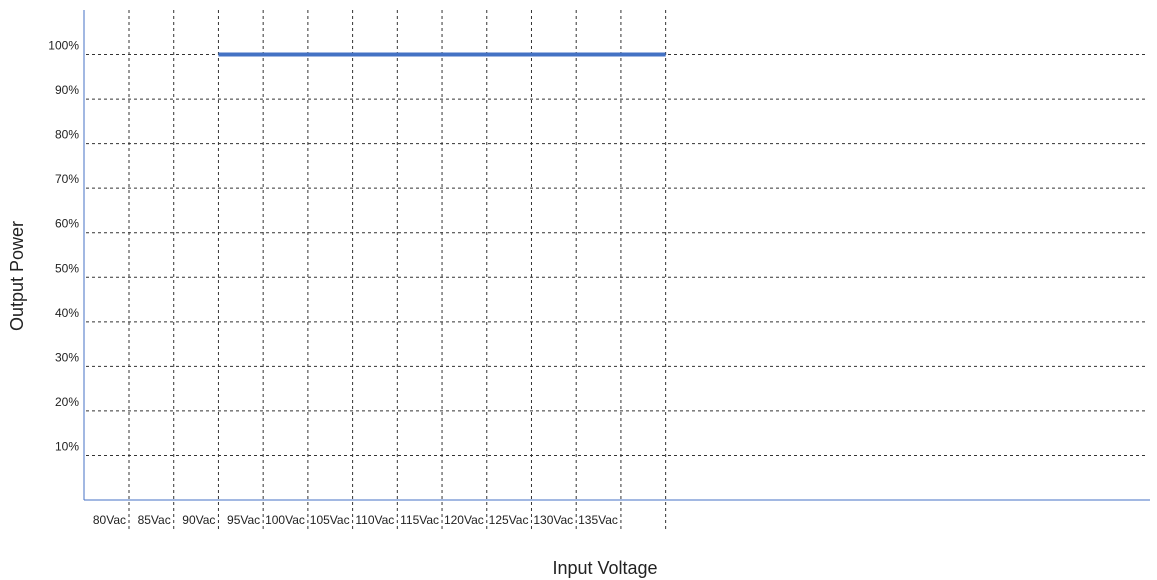  What do you see at coordinates (63, 246) in the screenshot?
I see `y-axis-ticks: 10% 20% 30% 40% 50% 60% 70% 80% 90% 100%` at bounding box center [63, 246].